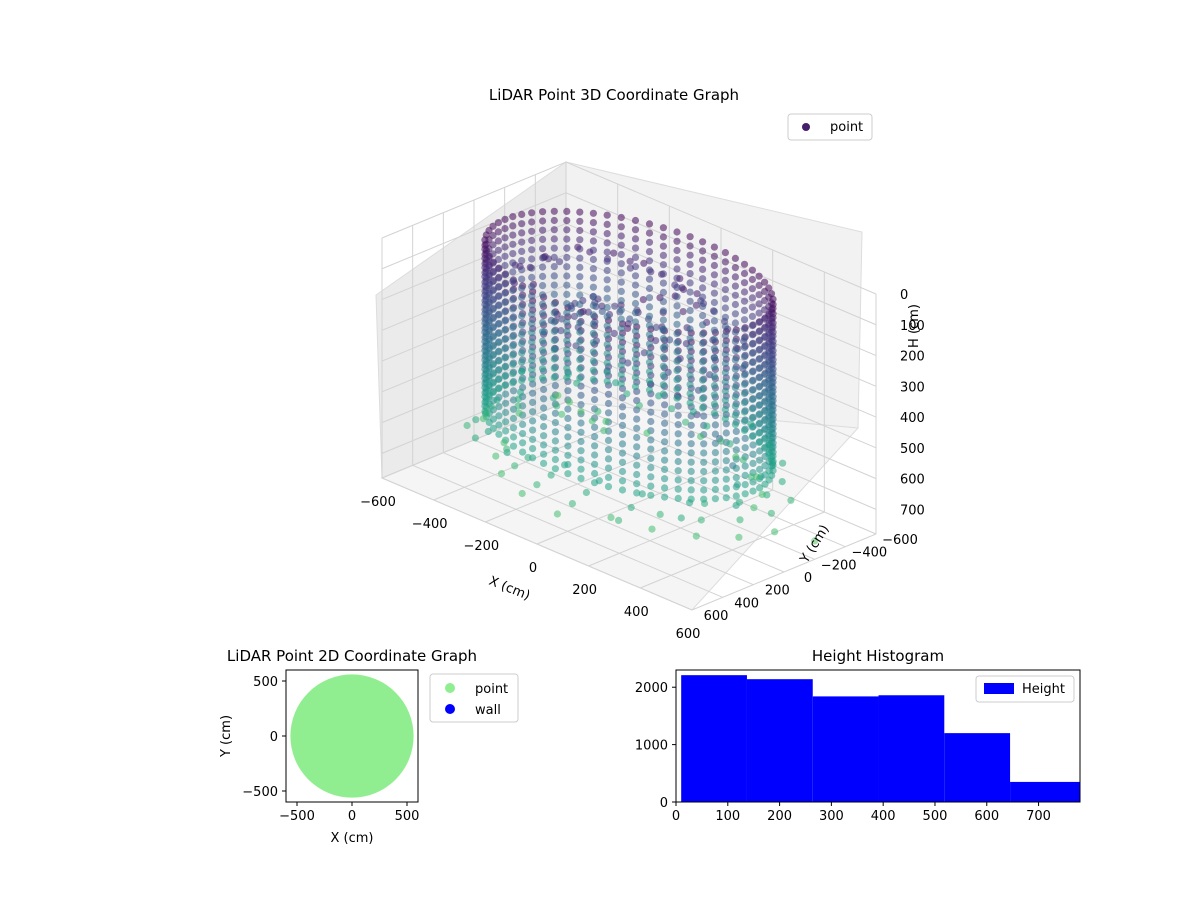 This screenshot has width=1200, height=900. I want to click on legend-label-point: point, so click(846, 127).